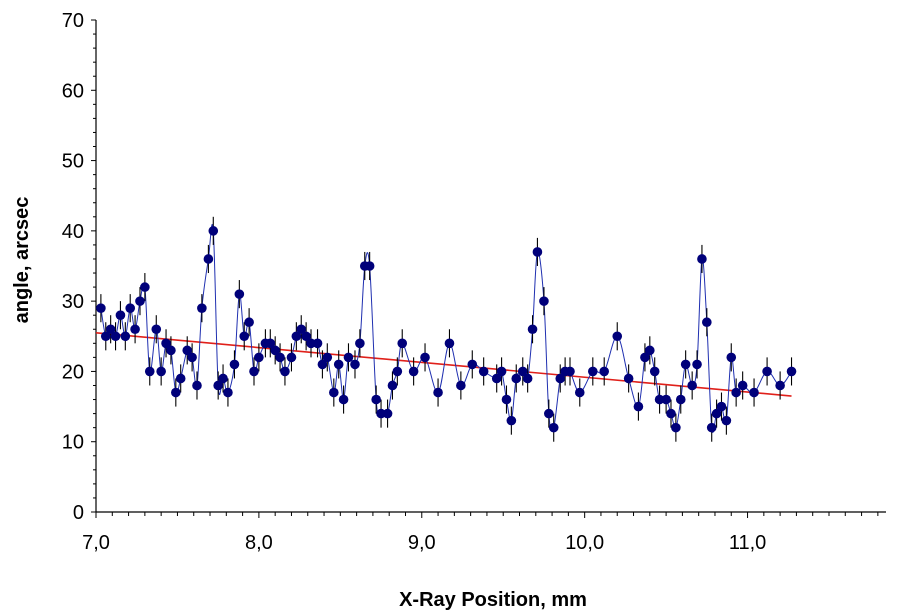 This screenshot has width=900, height=616. What do you see at coordinates (73, 232) in the screenshot?
I see `y-tick-label: 40` at bounding box center [73, 232].